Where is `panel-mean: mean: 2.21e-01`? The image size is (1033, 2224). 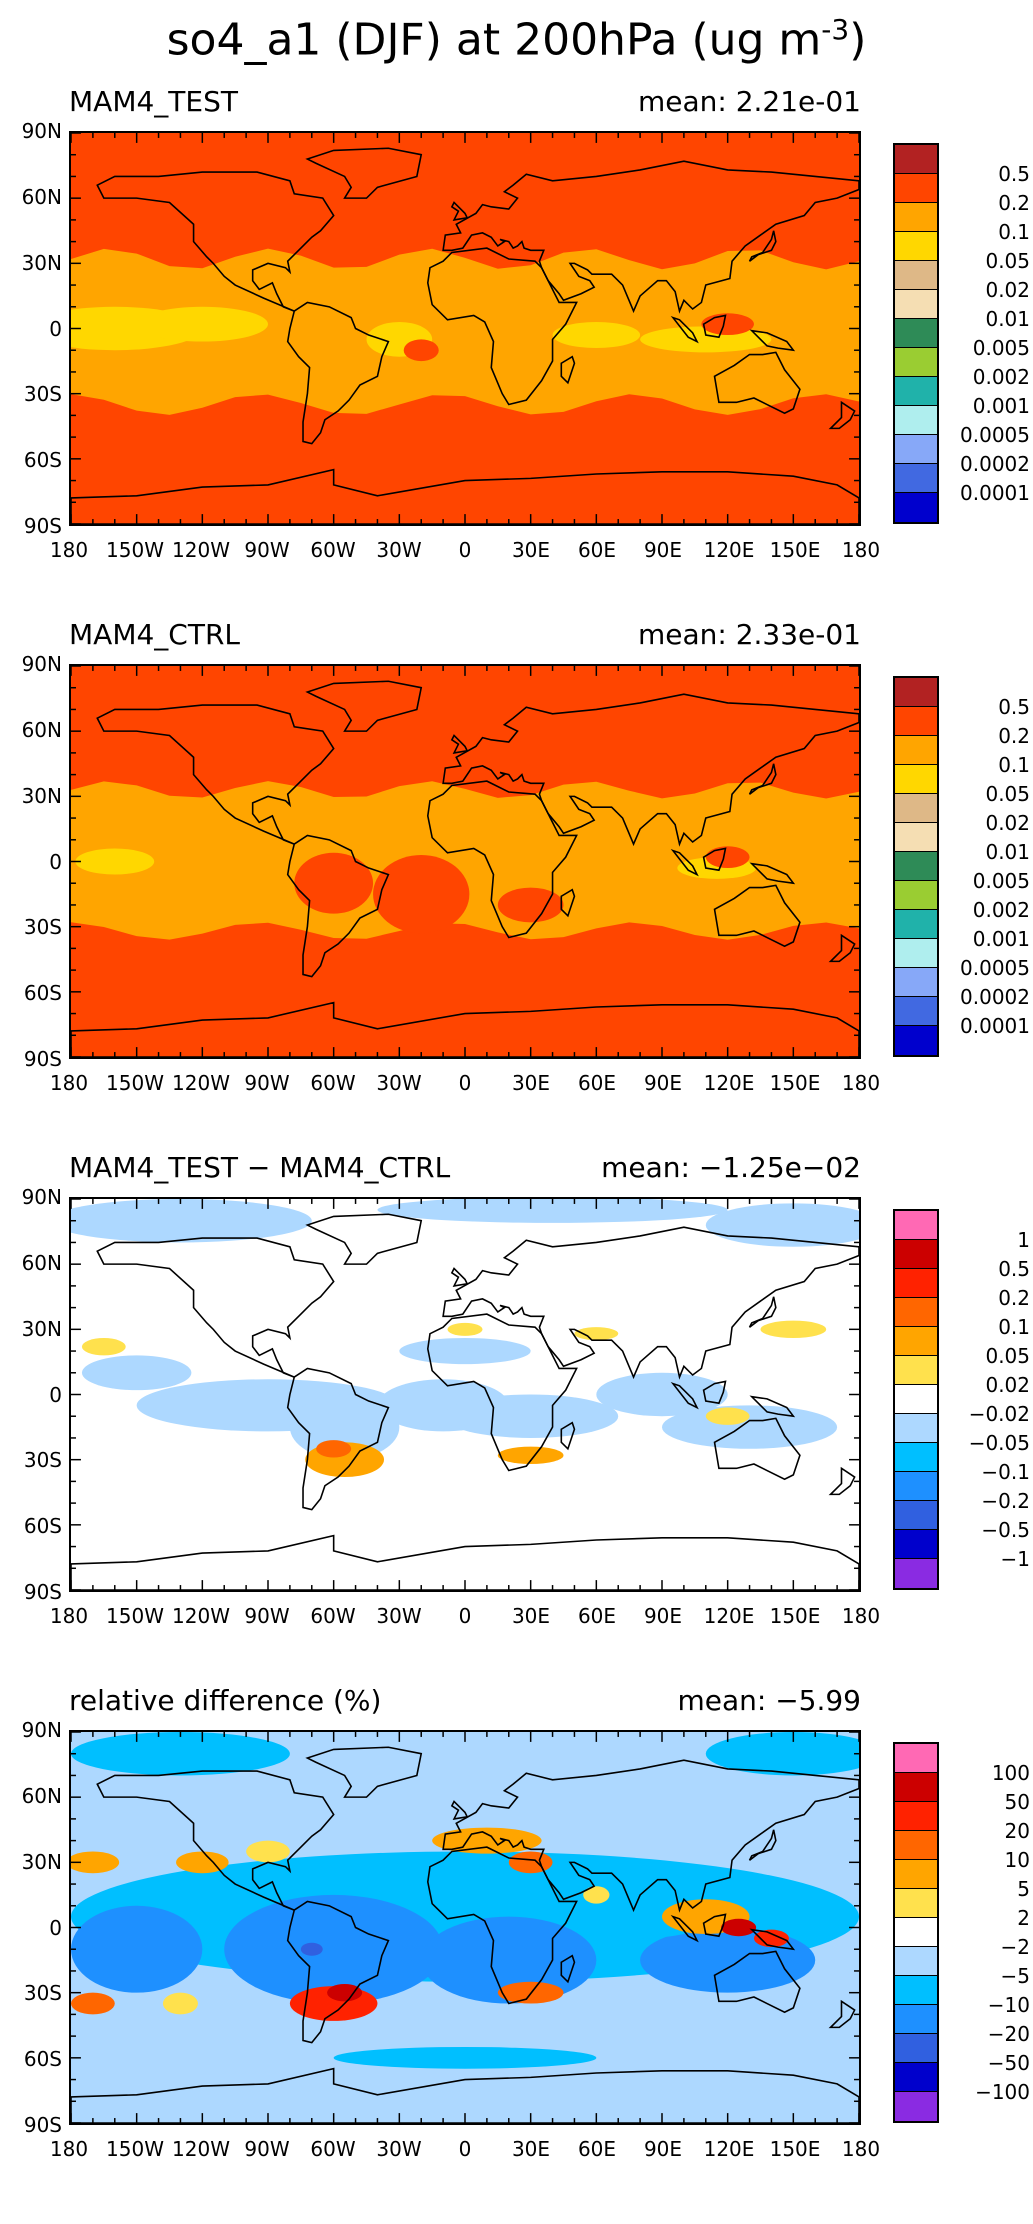 panel-mean: mean: 2.21e-01 is located at coordinates (749, 101).